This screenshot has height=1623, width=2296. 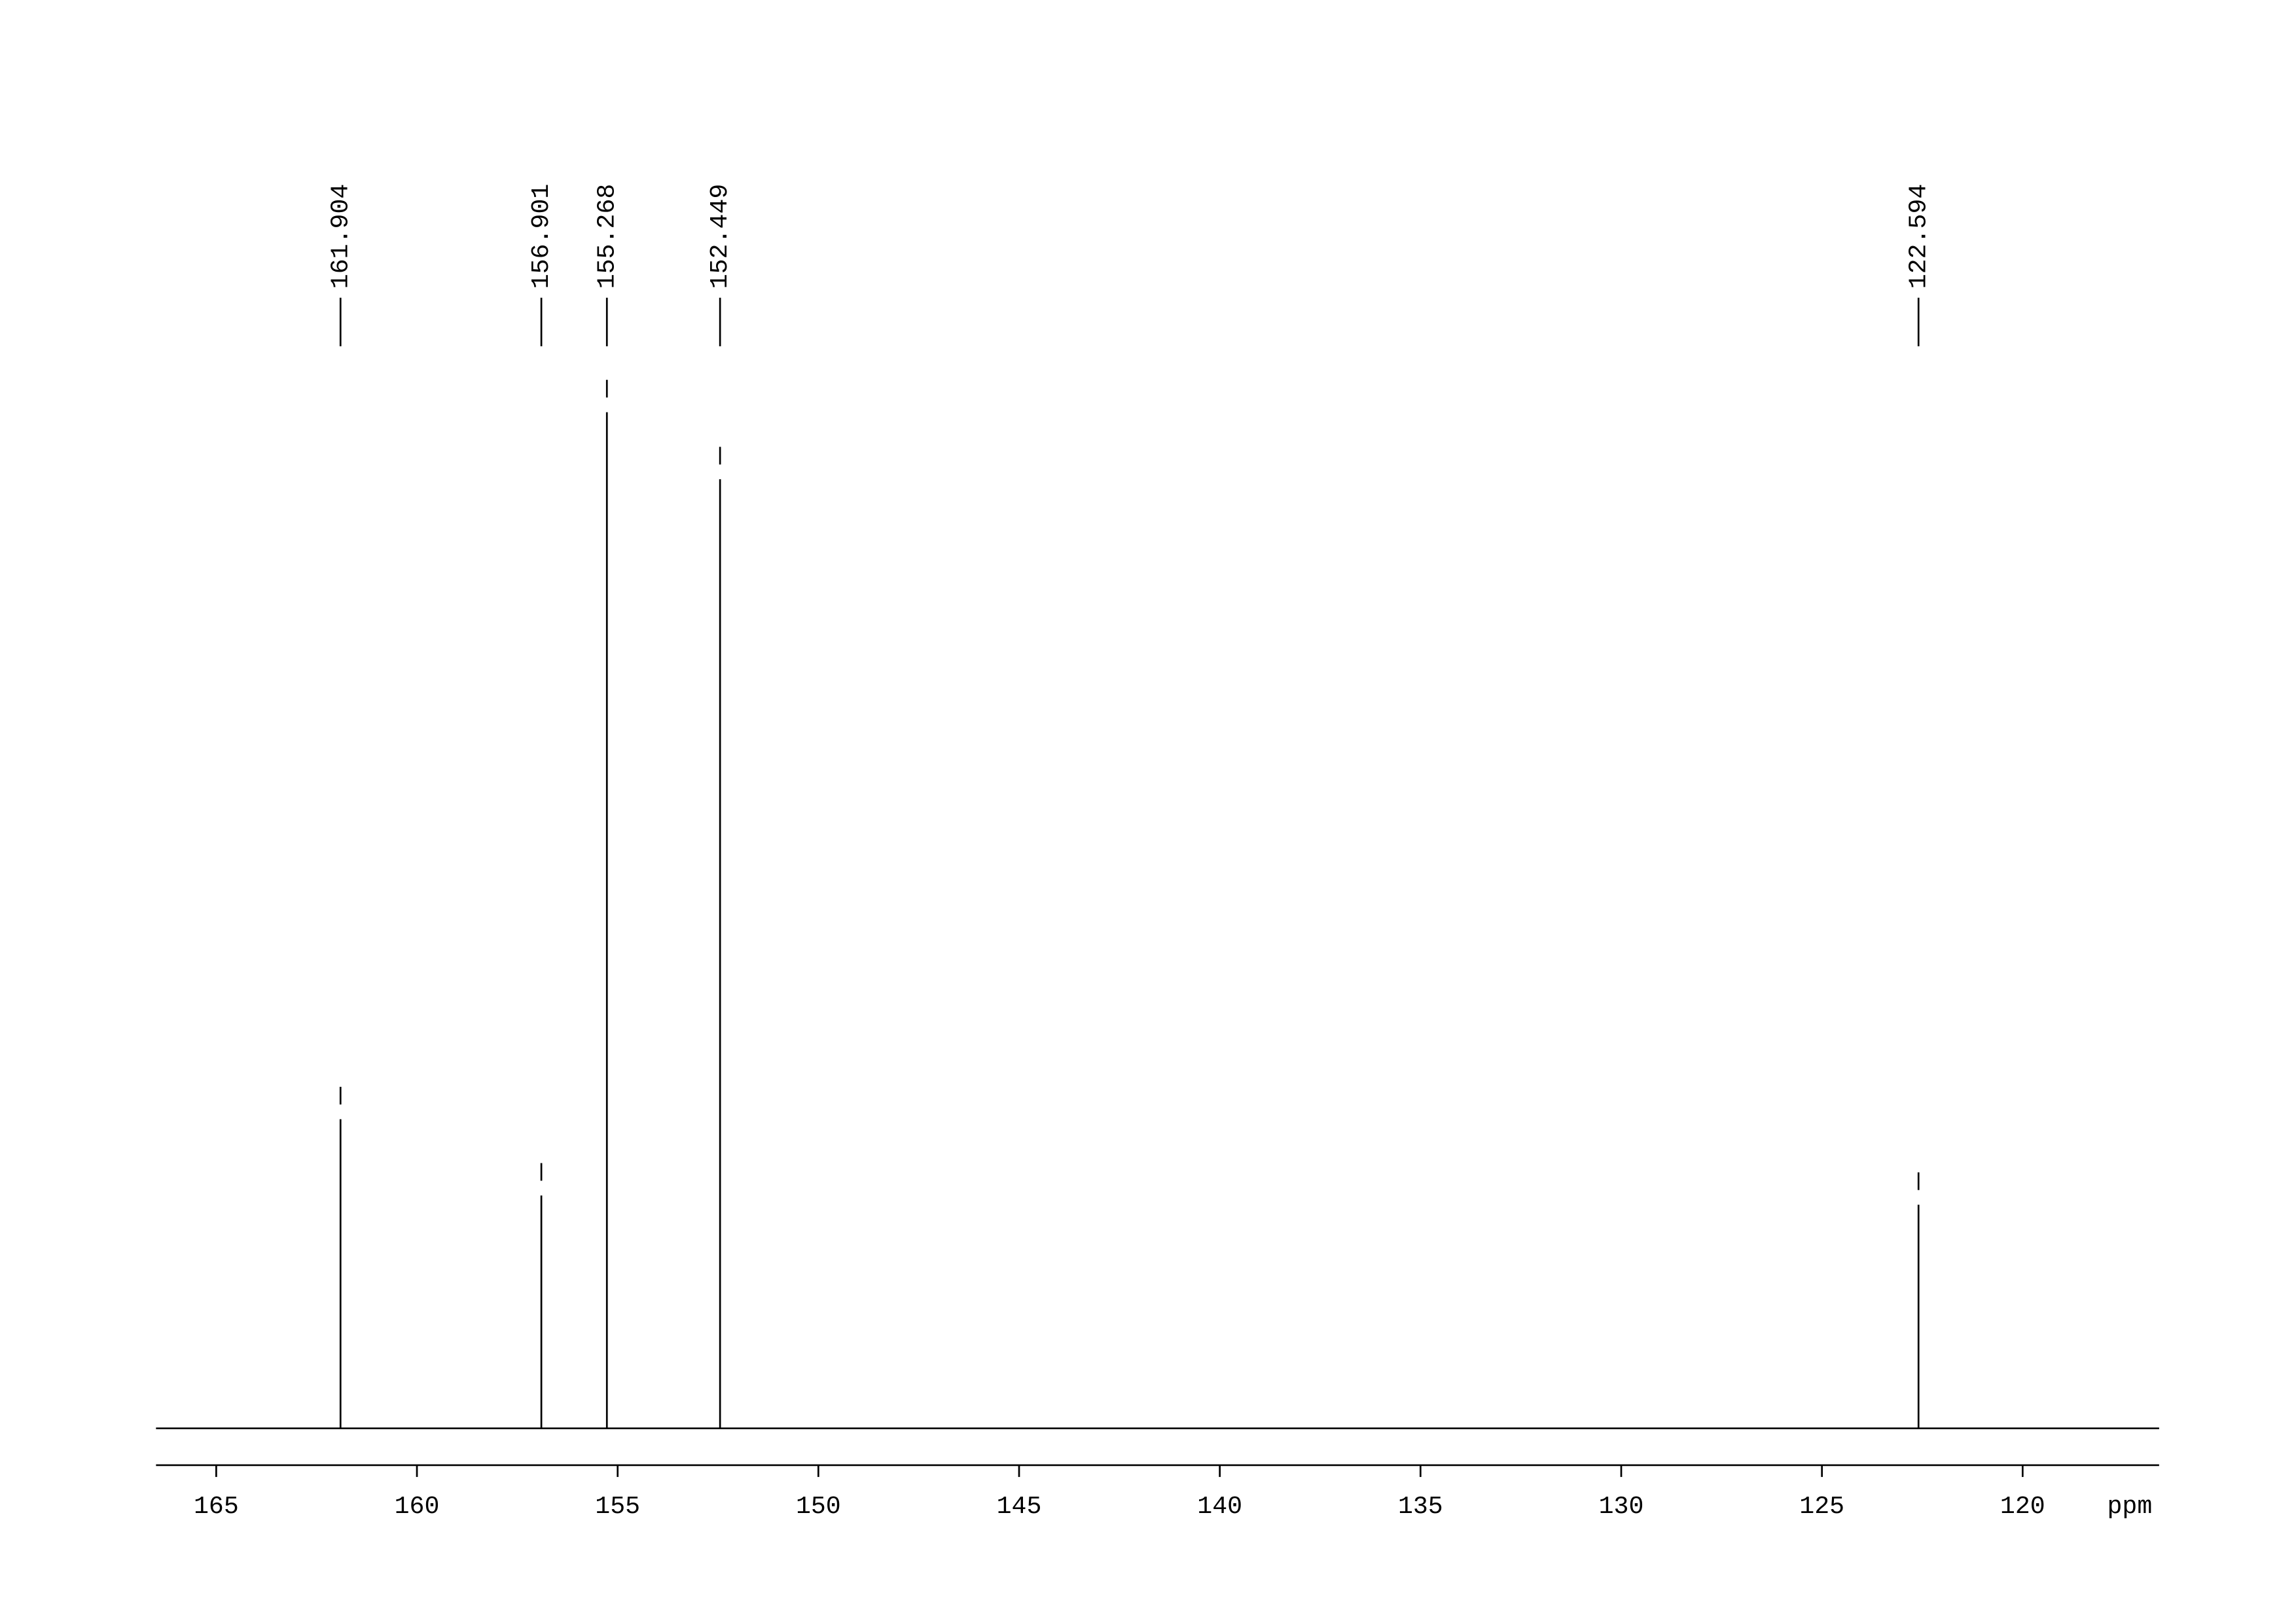 What do you see at coordinates (617, 1507) in the screenshot?
I see `x-tick-label: 155` at bounding box center [617, 1507].